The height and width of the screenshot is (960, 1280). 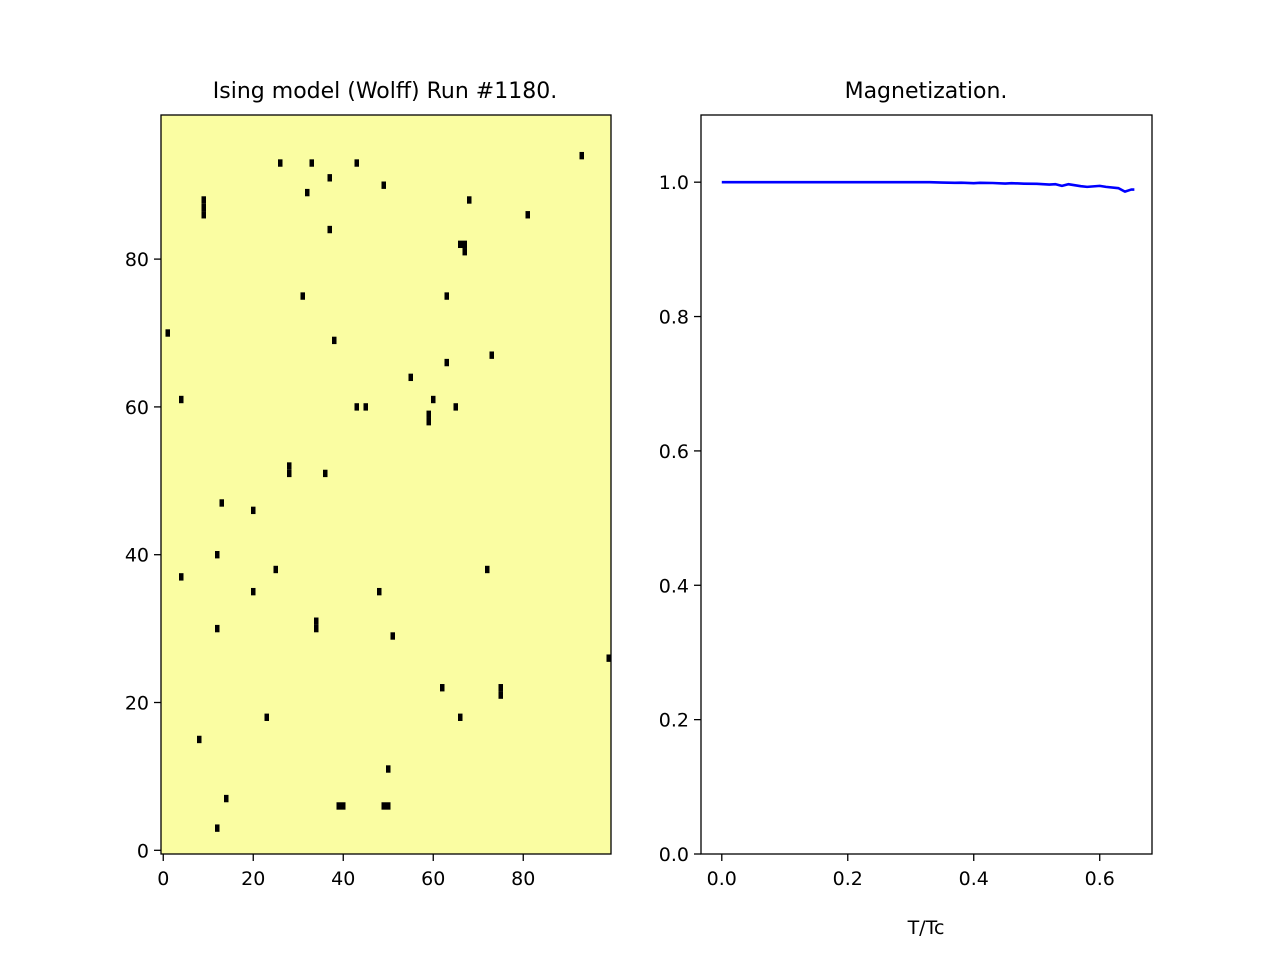 I want to click on y-tick-label: 0, so click(x=143, y=851).